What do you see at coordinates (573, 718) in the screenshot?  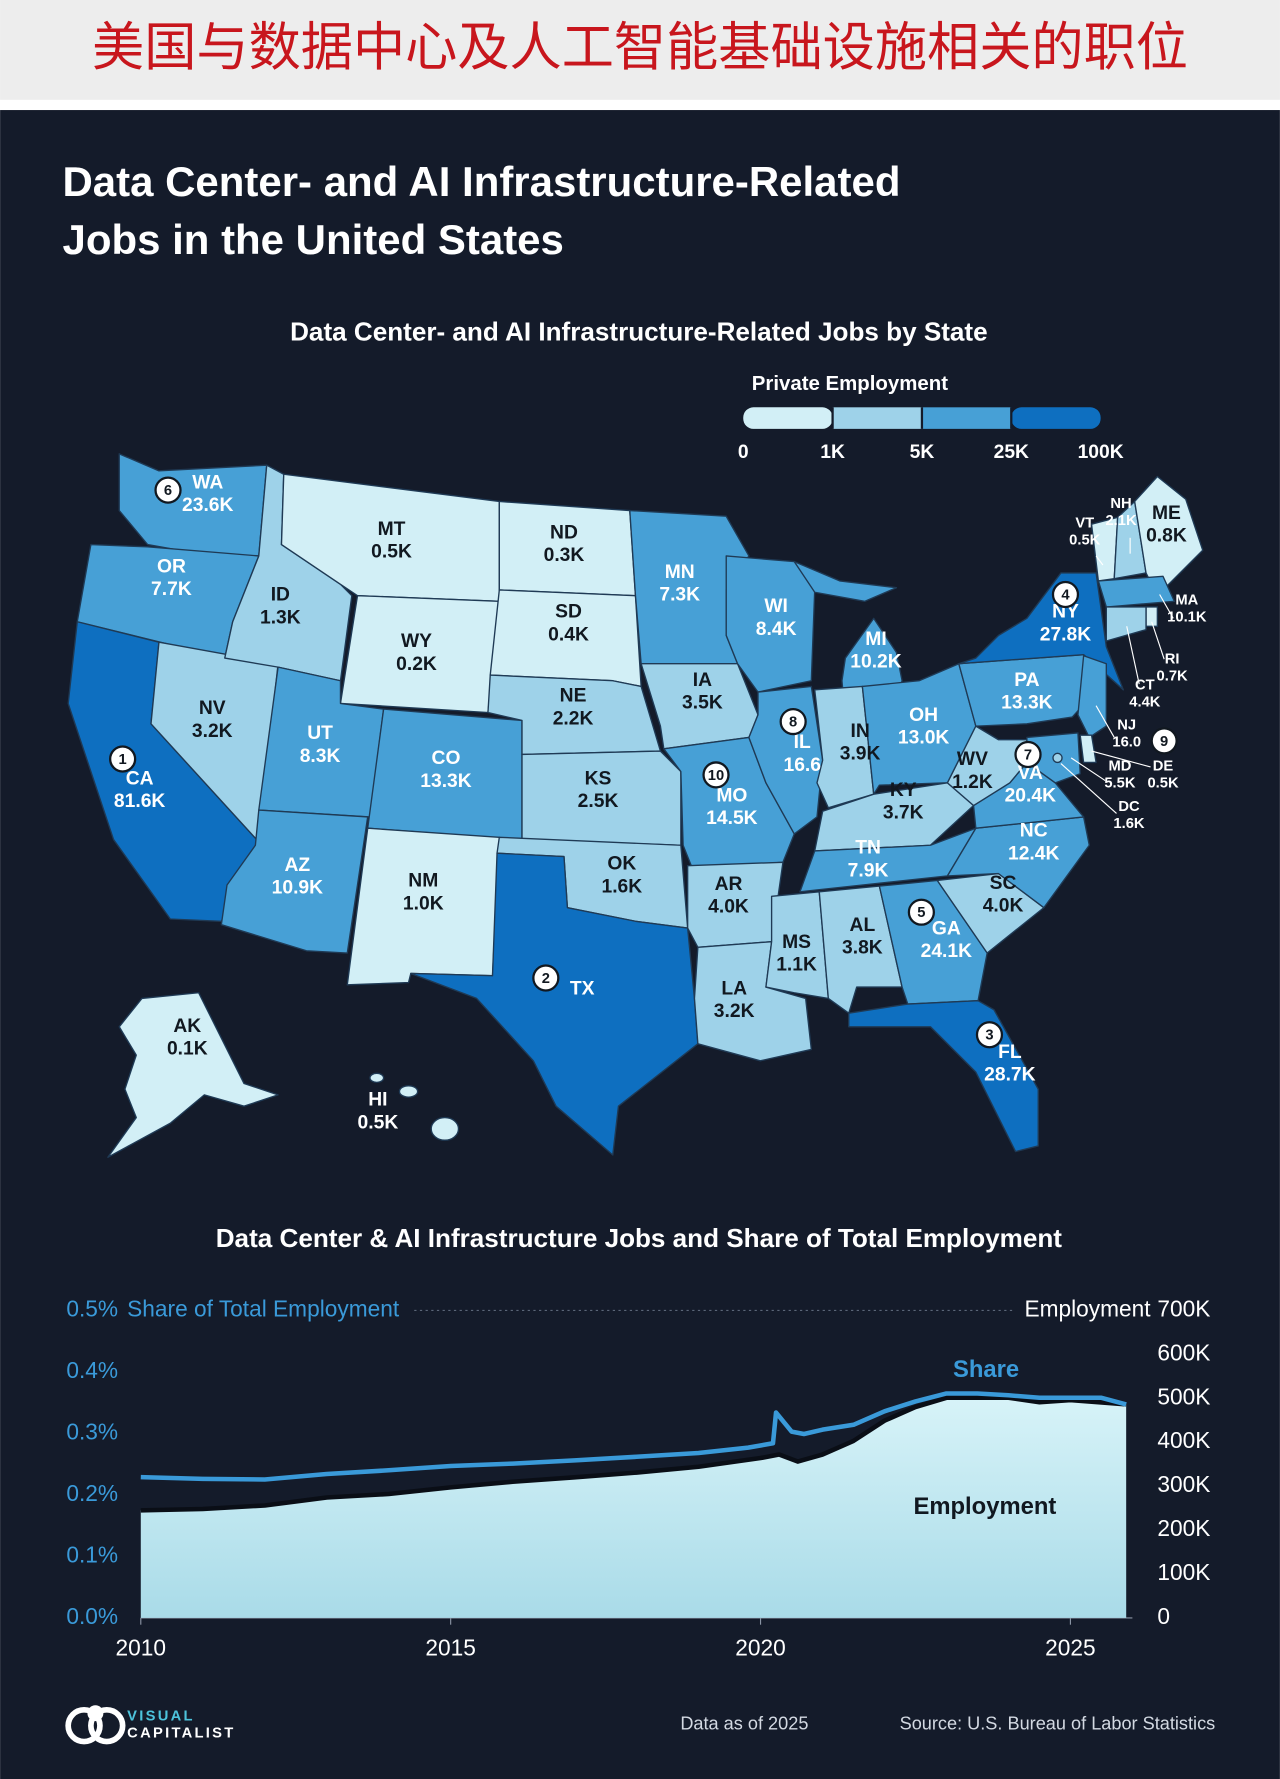 I see `state-value: 2.2K` at bounding box center [573, 718].